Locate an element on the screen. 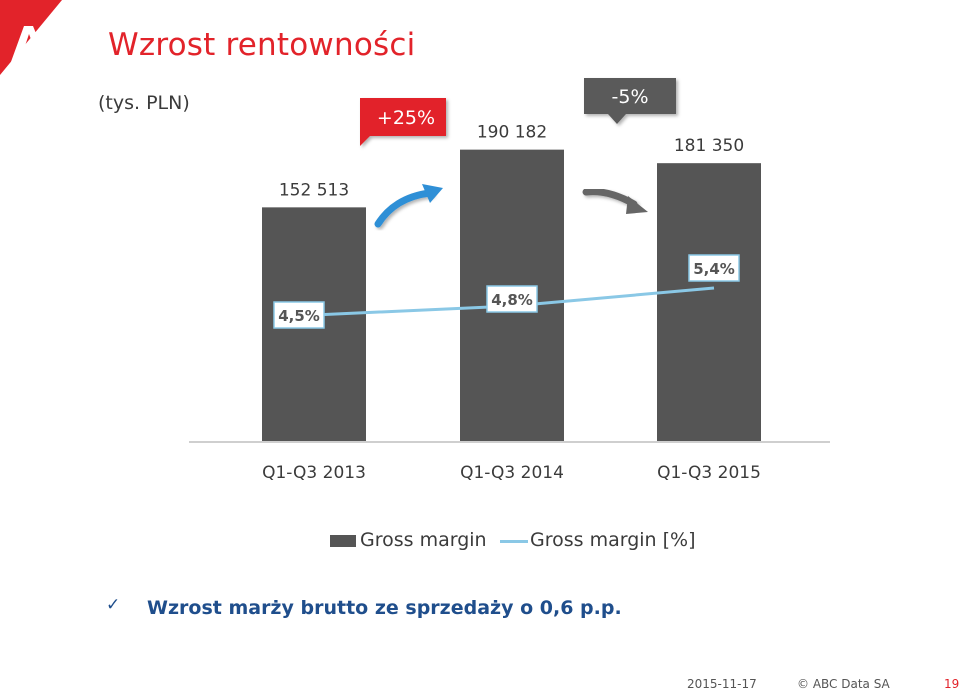 This screenshot has height=695, width=960. down-arrow-icon is located at coordinates (610, 198).